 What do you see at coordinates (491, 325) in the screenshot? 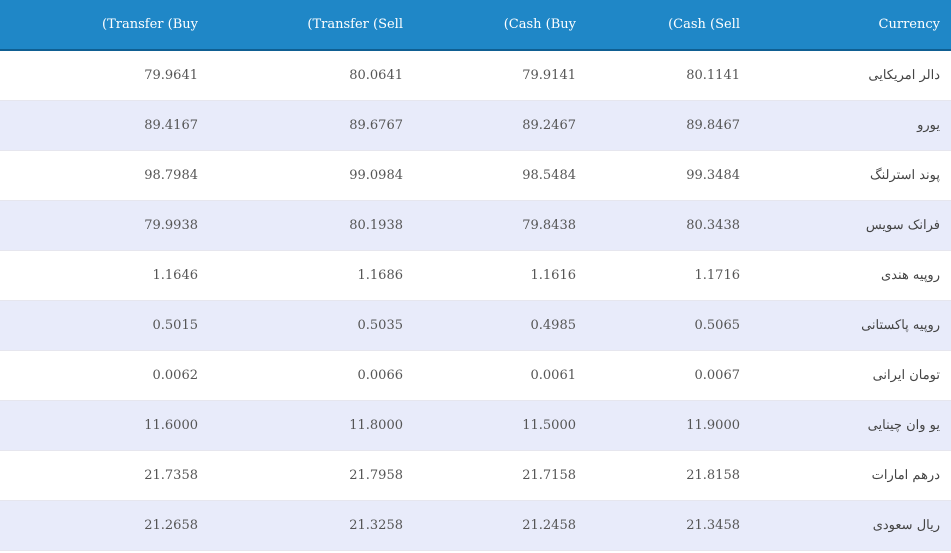
I see `cell-cash-buy: 0.4985` at bounding box center [491, 325].